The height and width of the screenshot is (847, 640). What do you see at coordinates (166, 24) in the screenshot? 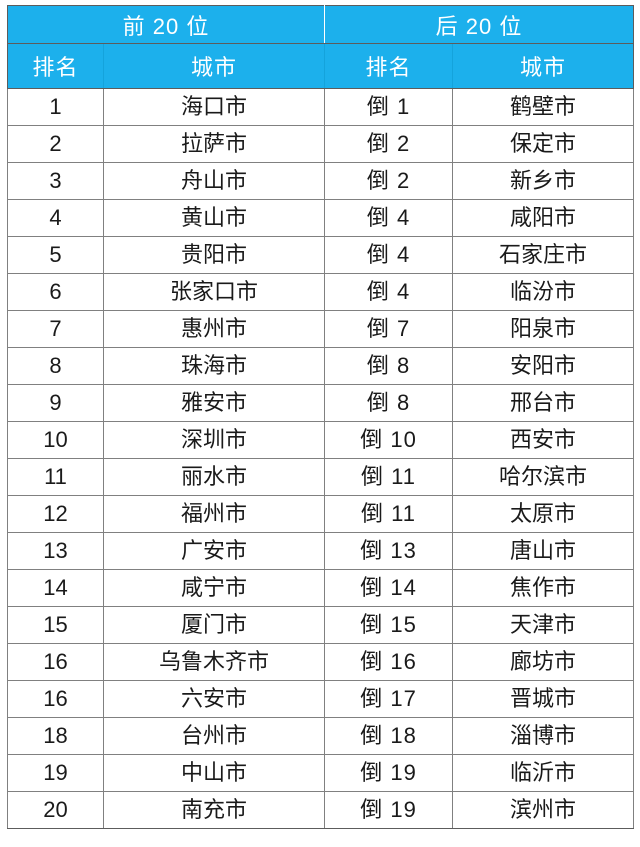
I see `group-header-top20: 前 20 位` at bounding box center [166, 24].